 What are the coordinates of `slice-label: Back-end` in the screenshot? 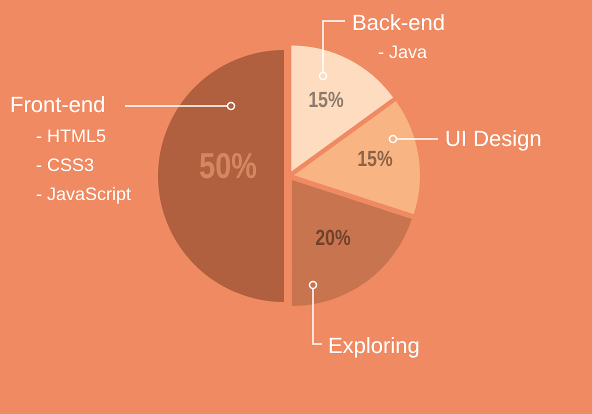 It's located at (398, 22).